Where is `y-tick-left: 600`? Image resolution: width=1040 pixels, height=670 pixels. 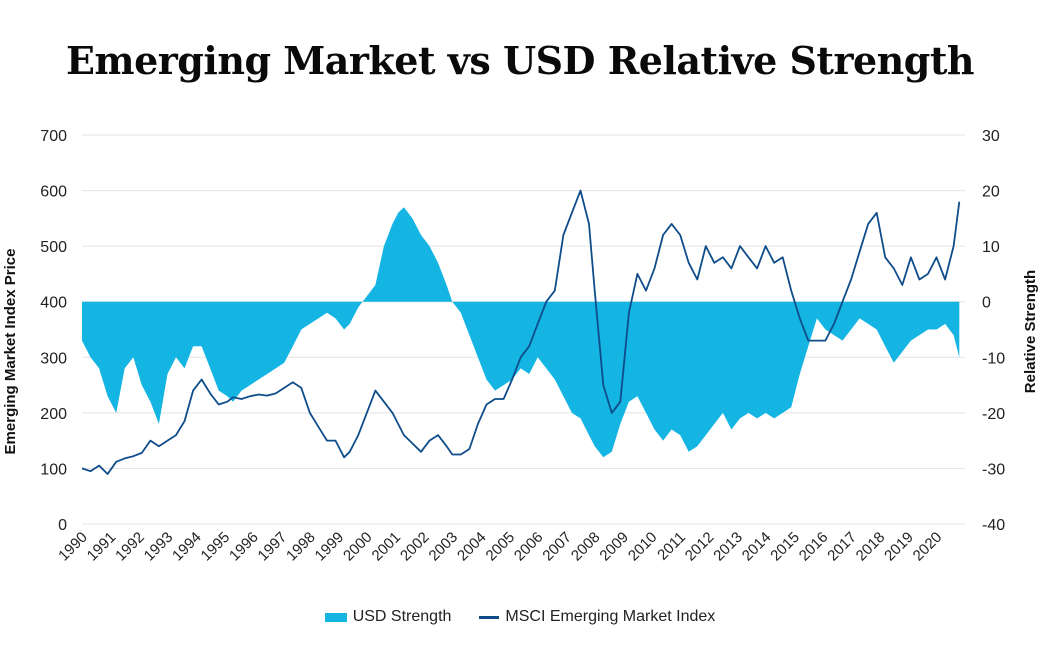
y-tick-left: 600 is located at coordinates (53, 192).